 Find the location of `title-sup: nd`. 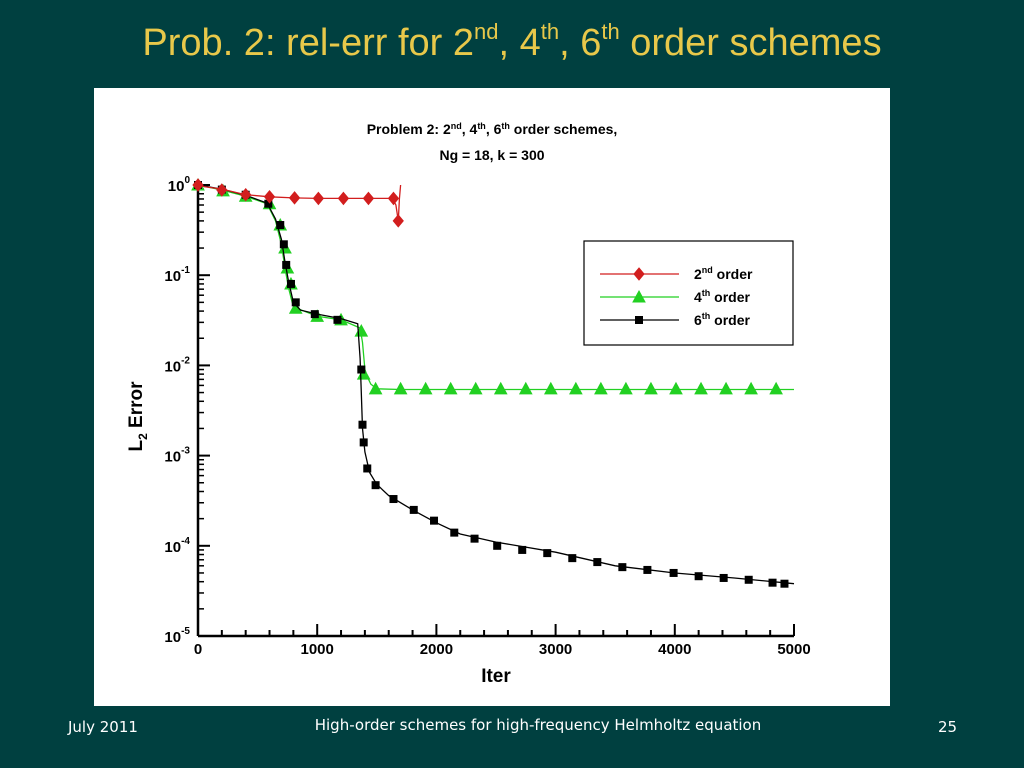

title-sup: nd is located at coordinates (486, 31).